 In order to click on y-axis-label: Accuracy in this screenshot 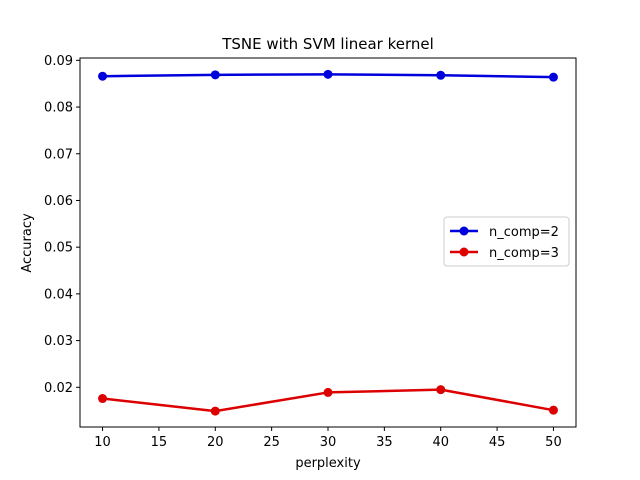, I will do `click(27, 243)`.